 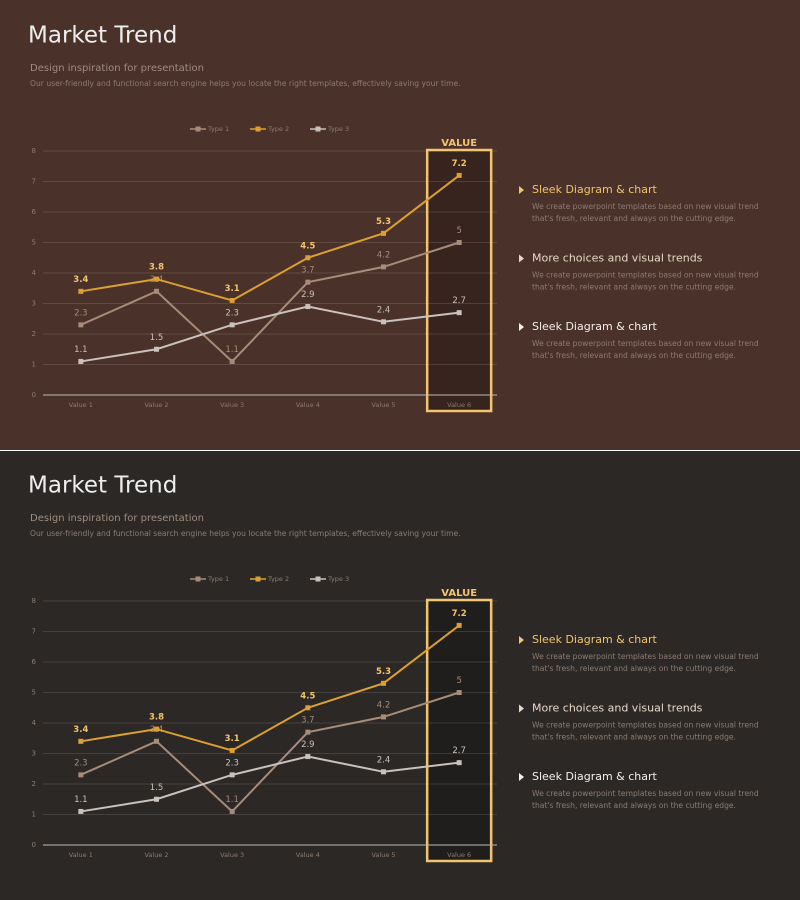 I want to click on highlight-label: VALUE, so click(x=459, y=143).